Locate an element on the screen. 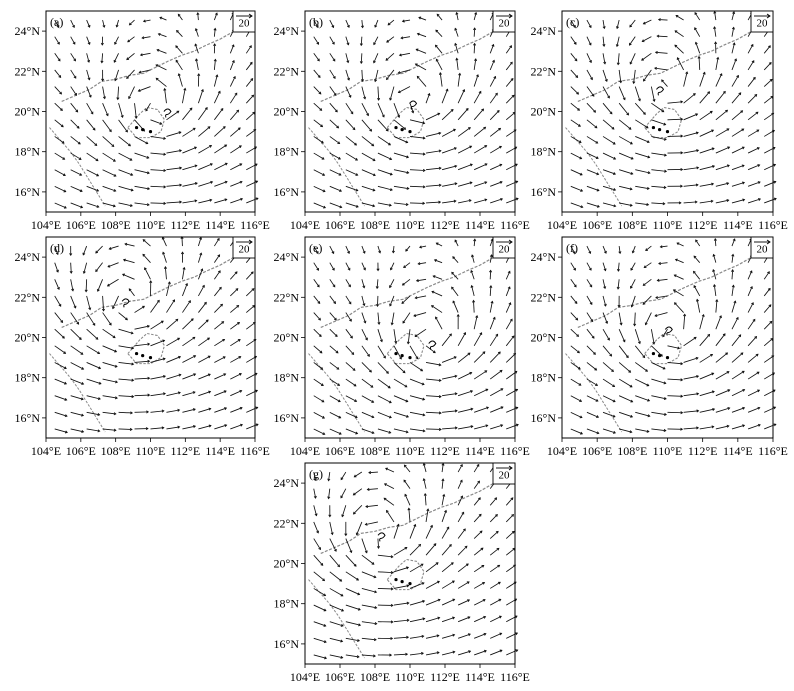  x-tick-label: 112°E is located at coordinates (185, 225).